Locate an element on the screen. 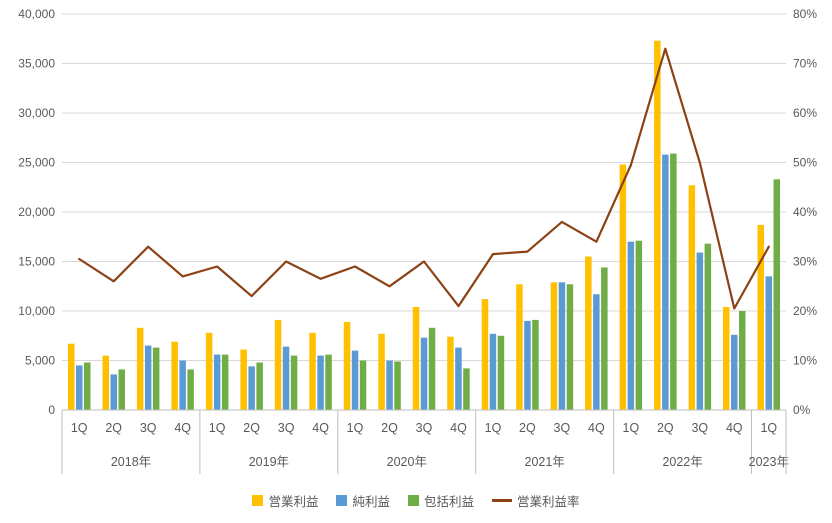 The image size is (832, 523). svg-text: 2018年 is located at coordinates (131, 462).